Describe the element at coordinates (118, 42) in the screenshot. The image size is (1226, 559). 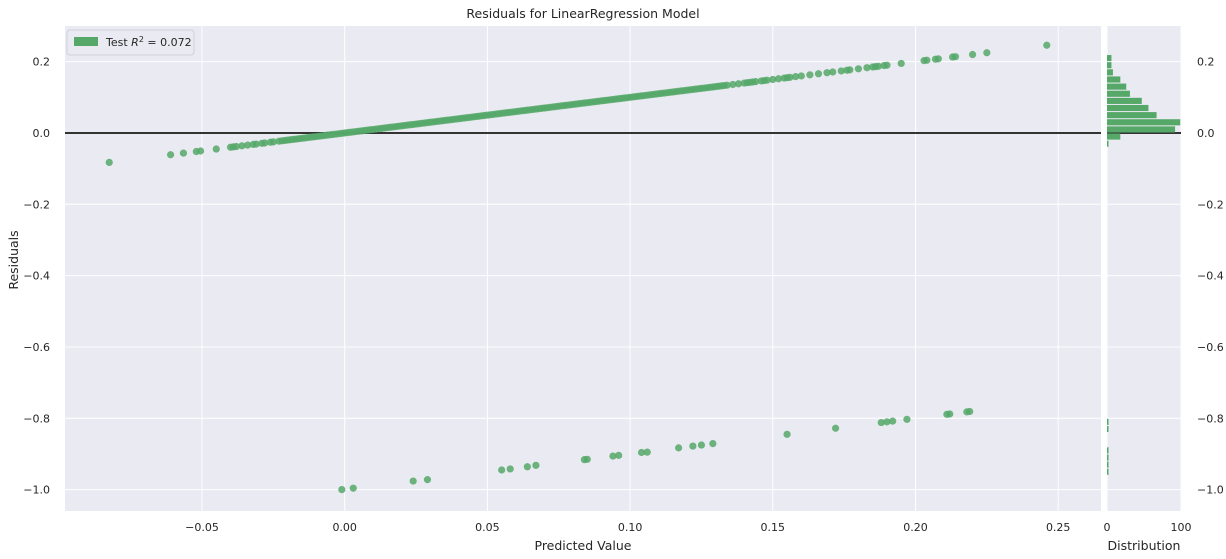
I see `legend-label-prefix: Test` at that location.